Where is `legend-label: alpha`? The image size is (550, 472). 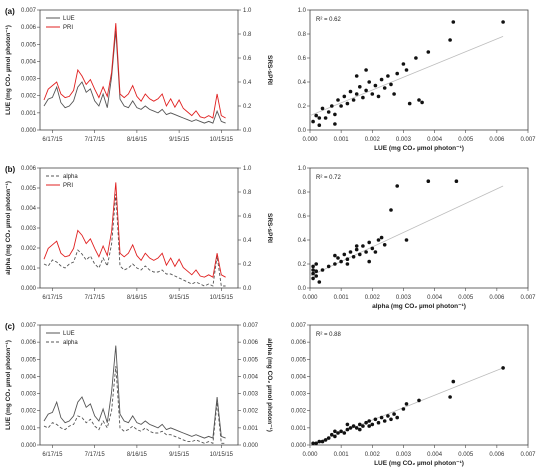
legend-label: alpha is located at coordinates (70, 343).